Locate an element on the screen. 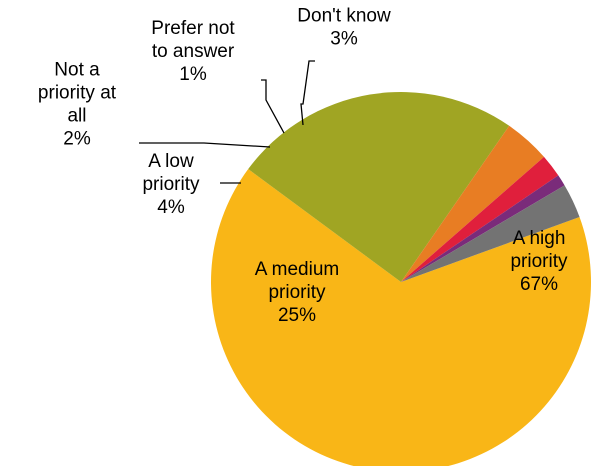 Image resolution: width=591 pixels, height=466 pixels. pie-slice-don-t-know is located at coordinates (490, 233).